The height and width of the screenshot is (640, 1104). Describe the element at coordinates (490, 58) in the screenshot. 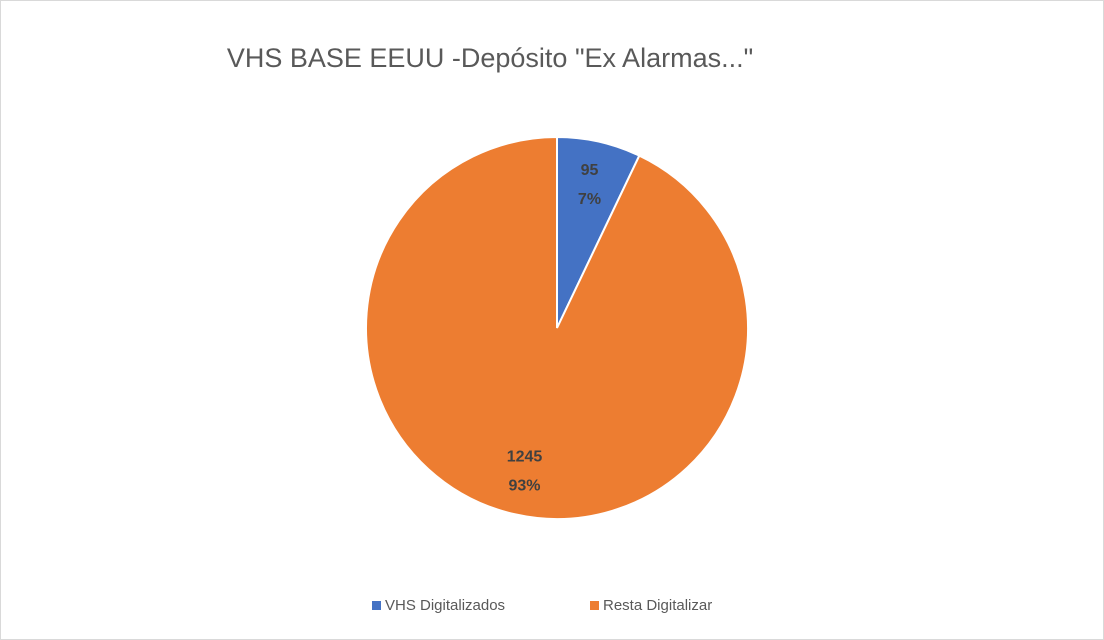

I see `chart-title: VHS BASE EEUU -Depósito "Ex Alarmas..."` at that location.